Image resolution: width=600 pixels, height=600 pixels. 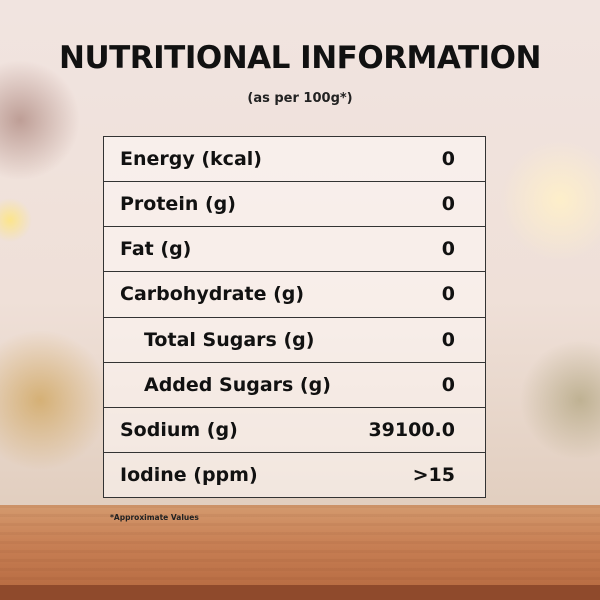 I want to click on footnote: *Approximate Values, so click(x=154, y=517).